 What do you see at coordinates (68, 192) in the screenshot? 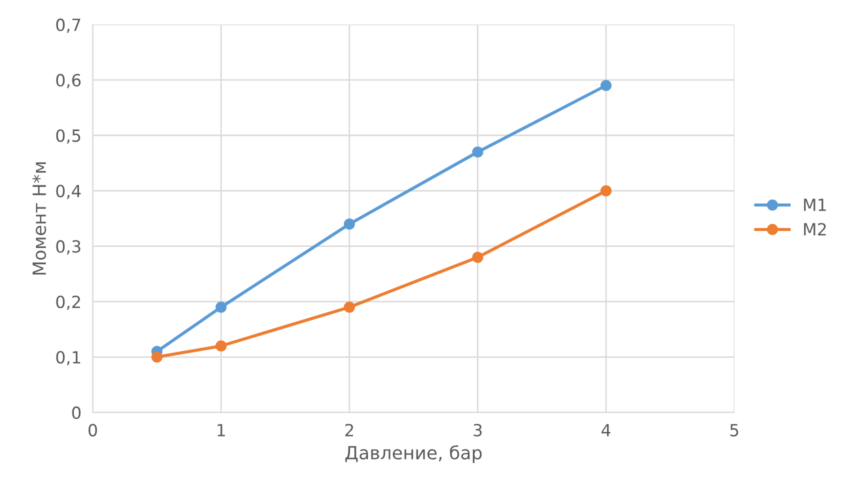
I see `y-tick-label: 0,4` at bounding box center [68, 192].